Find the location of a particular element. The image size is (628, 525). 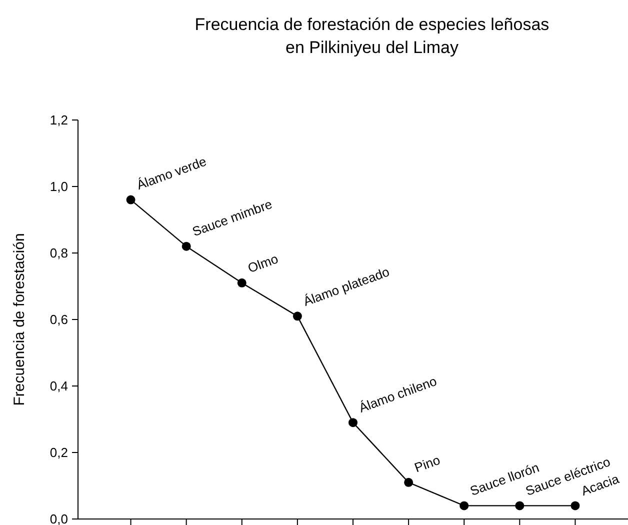

y-tick-label: 1,2 is located at coordinates (59, 120).